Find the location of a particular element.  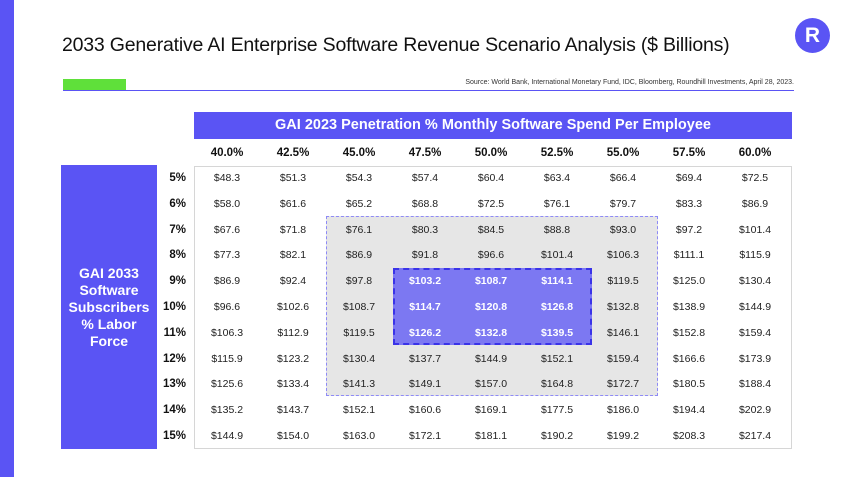

table-cell: $141.3 is located at coordinates (359, 384).